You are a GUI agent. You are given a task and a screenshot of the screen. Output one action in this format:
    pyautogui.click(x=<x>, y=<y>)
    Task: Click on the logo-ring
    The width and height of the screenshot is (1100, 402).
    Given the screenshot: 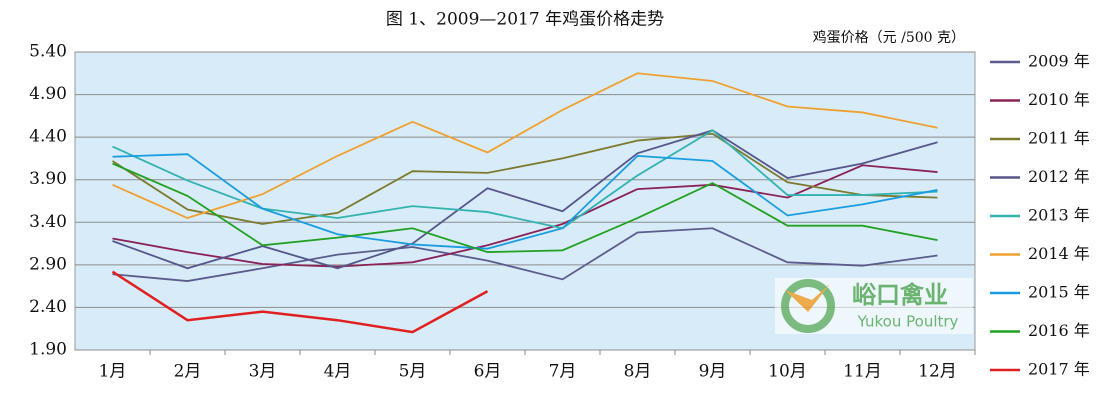 What is the action you would take?
    pyautogui.click(x=808, y=306)
    